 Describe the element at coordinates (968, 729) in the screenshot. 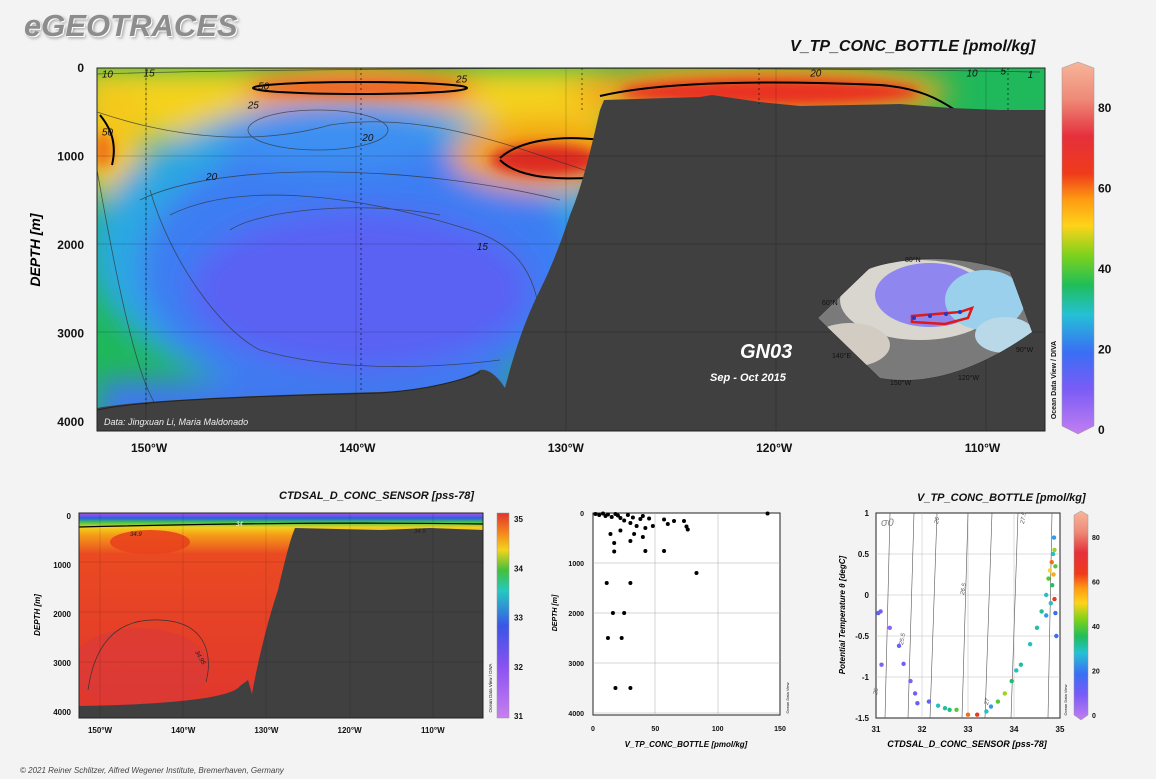

I see `sc2-x-tick-label: 33` at that location.